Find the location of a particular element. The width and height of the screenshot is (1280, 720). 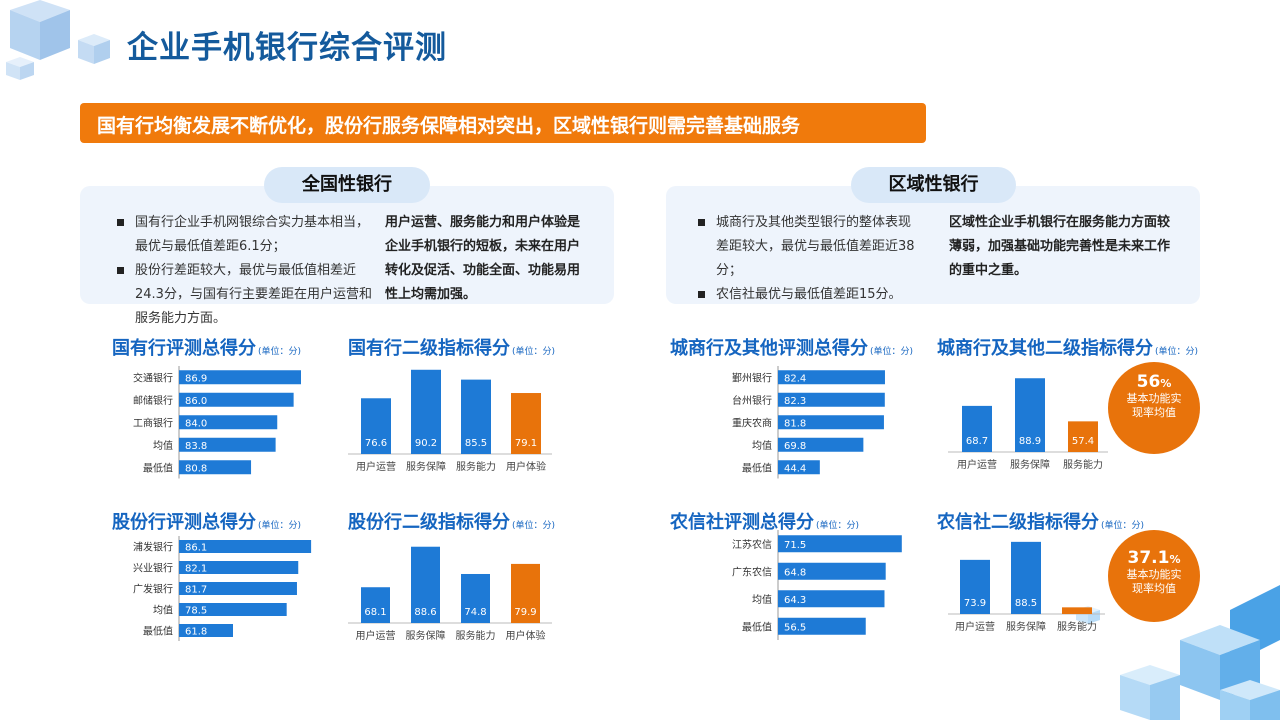

rural-function-rate-callout: 37.1% 基本功能实现率均值 is located at coordinates (1154, 576).